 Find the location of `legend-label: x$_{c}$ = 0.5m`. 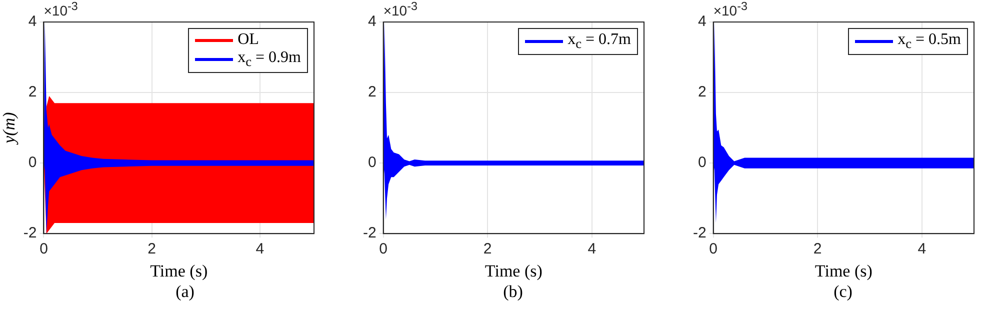

legend-label: x$_{c}$ = 0.5m is located at coordinates (929, 41).